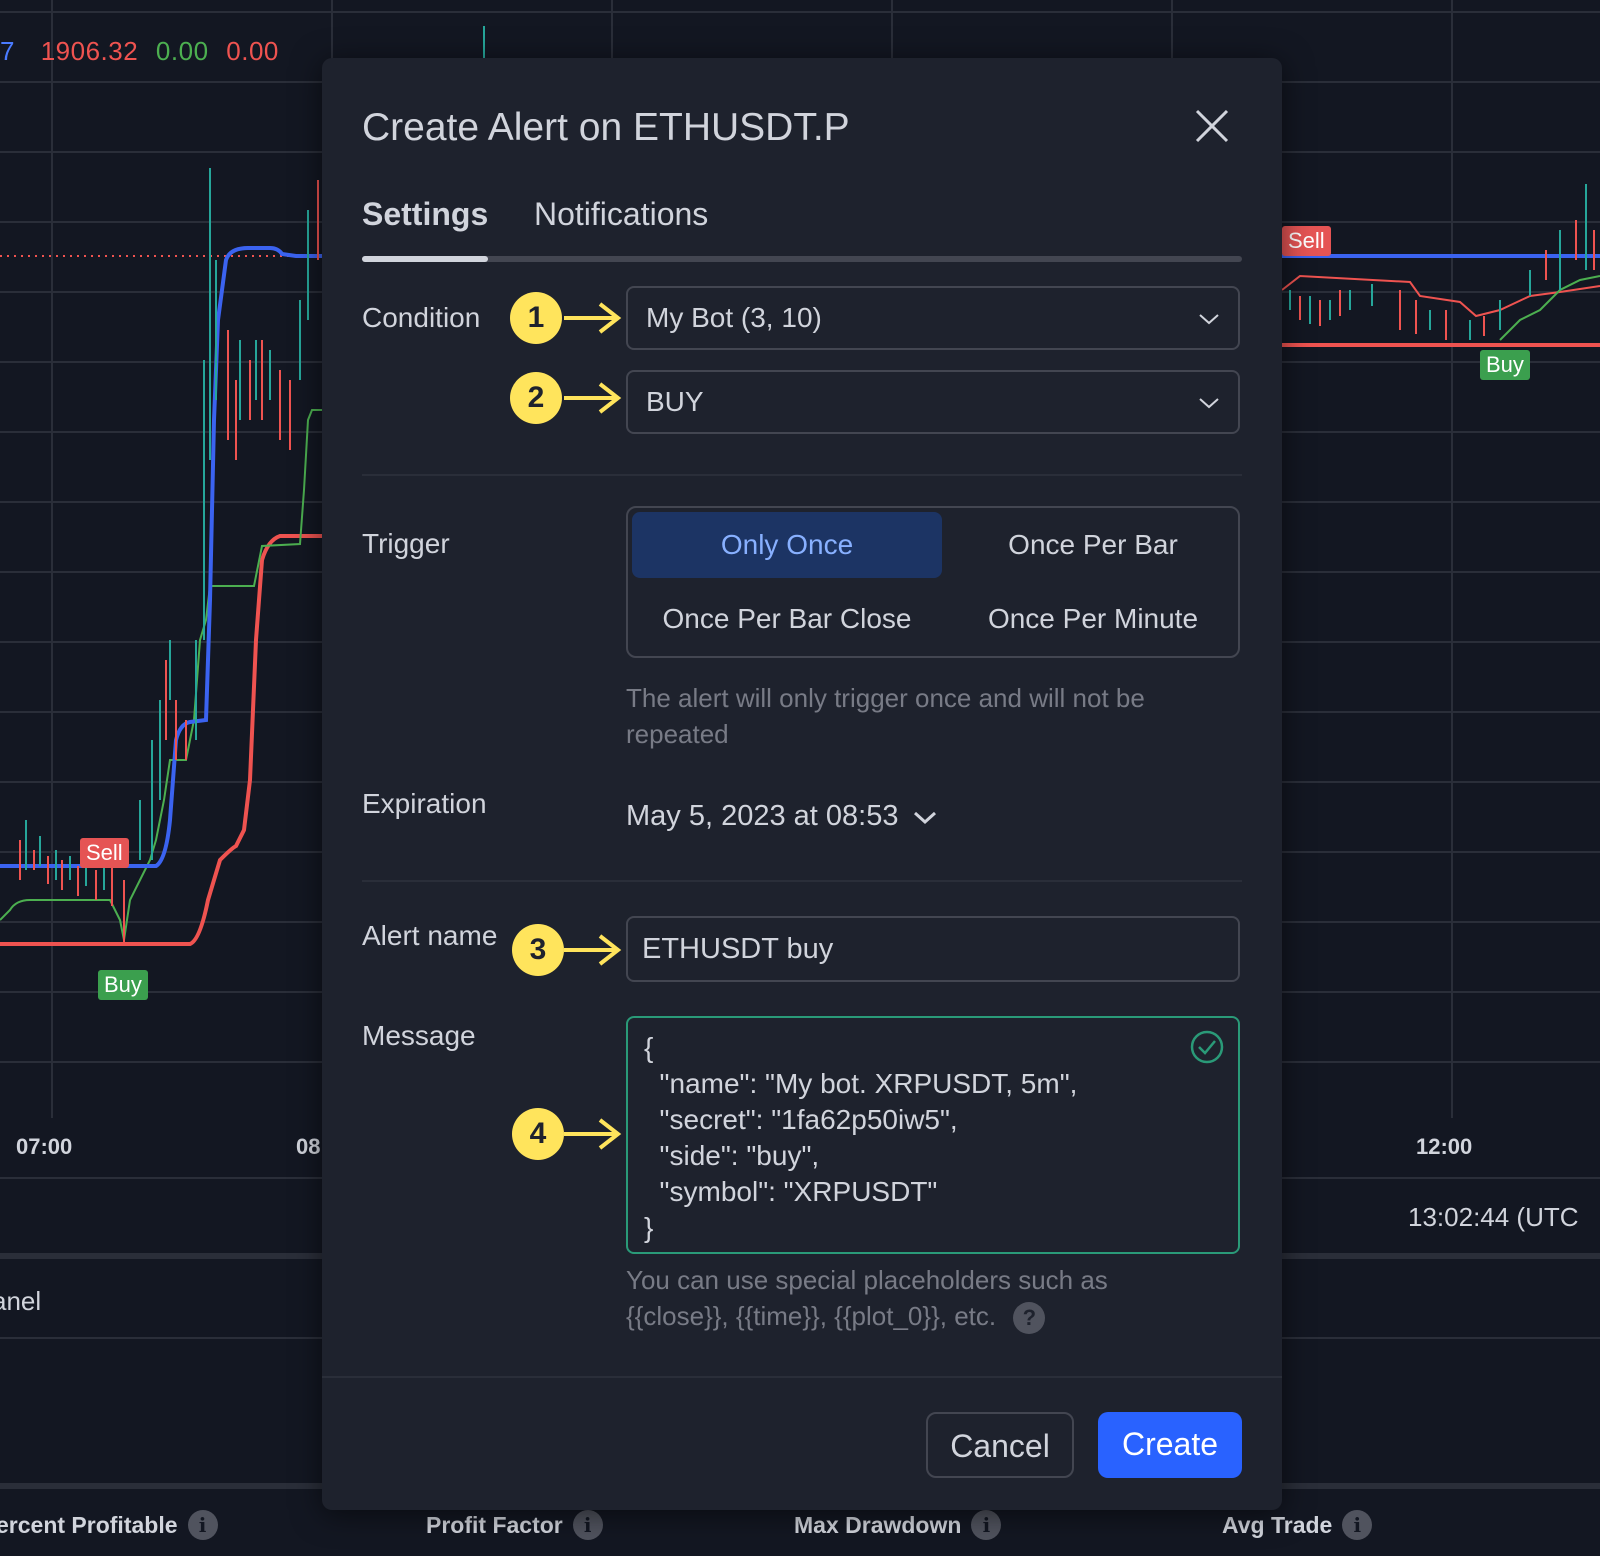 This screenshot has height=1556, width=1600. Describe the element at coordinates (791, 1191) in the screenshot. I see `message-line: "symbol": "XRPUSDT"` at that location.